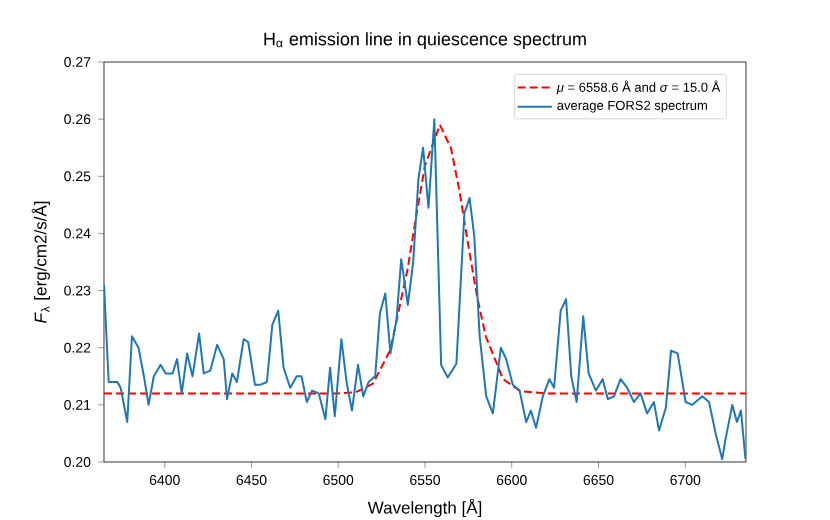 The height and width of the screenshot is (520, 830). What do you see at coordinates (424, 508) in the screenshot?
I see `x-axis-title: Wavelength [Å]` at bounding box center [424, 508].